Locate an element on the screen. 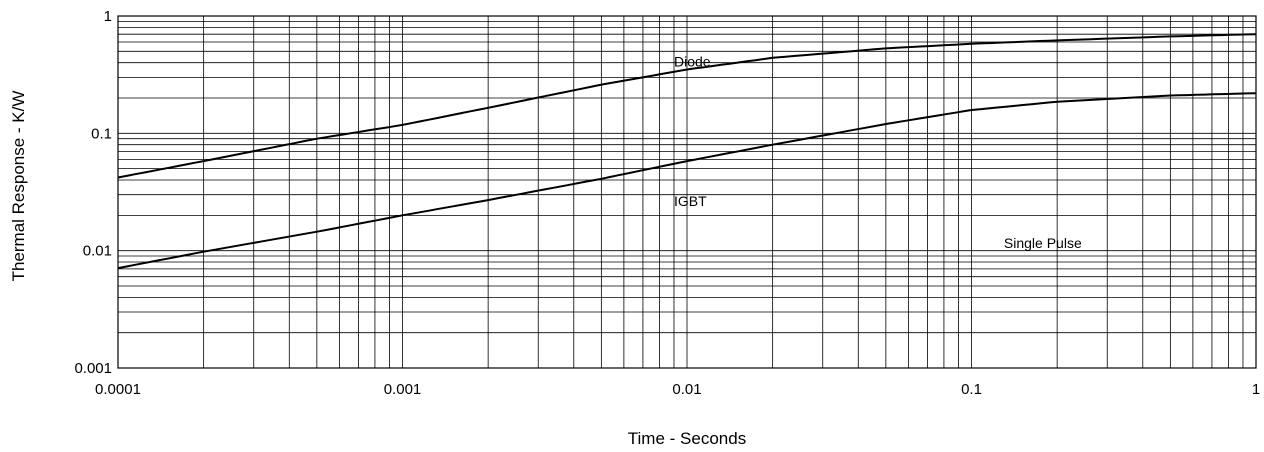 Image resolution: width=1264 pixels, height=452 pixels. x-tick-label: 0.0001 is located at coordinates (118, 389).